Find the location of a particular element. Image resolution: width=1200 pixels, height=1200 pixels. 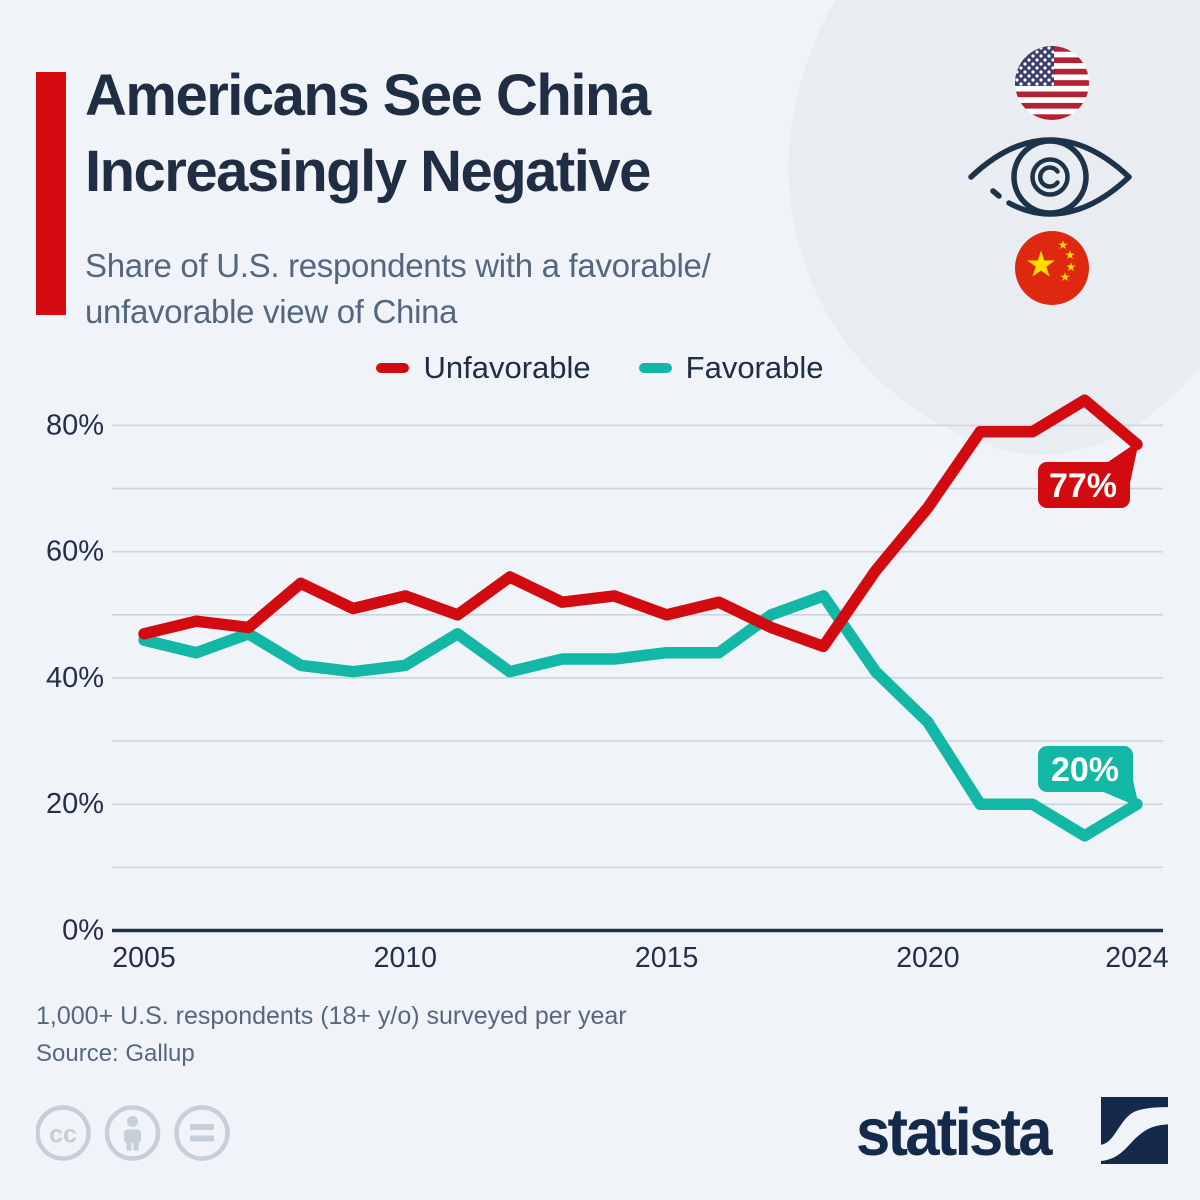

favorable-value-badge: 20% is located at coordinates (1088, 776).